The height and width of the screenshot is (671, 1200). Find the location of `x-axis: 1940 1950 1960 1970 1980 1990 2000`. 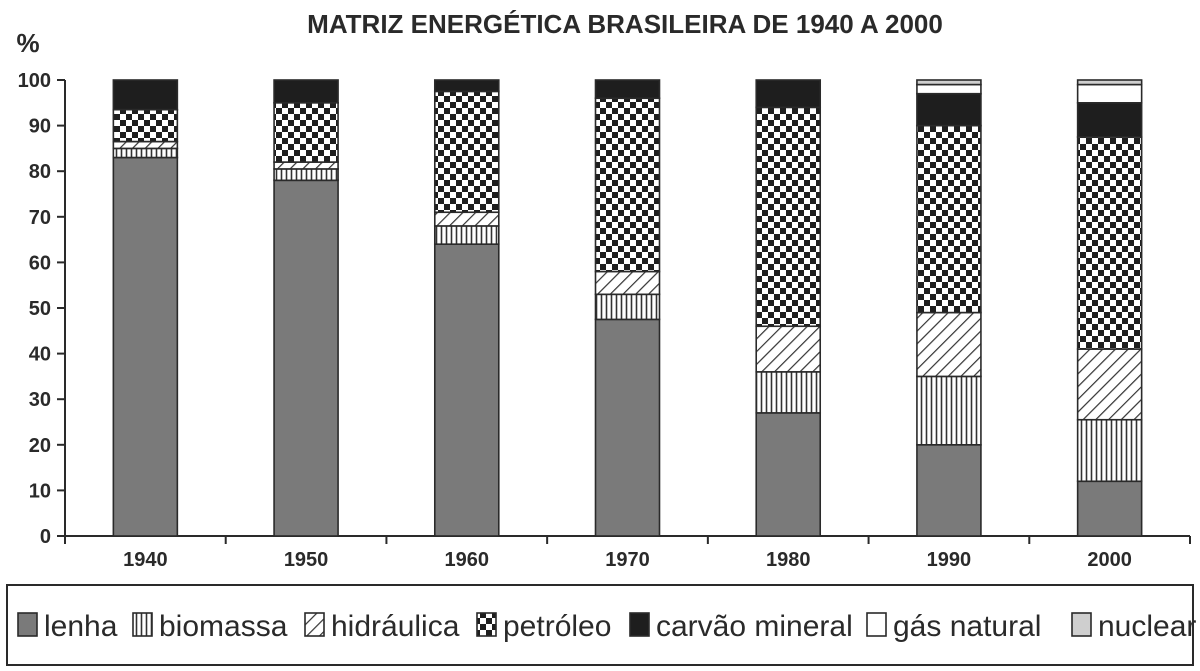

x-axis: 1940 1950 1960 1970 1980 1990 2000 is located at coordinates (627, 553).